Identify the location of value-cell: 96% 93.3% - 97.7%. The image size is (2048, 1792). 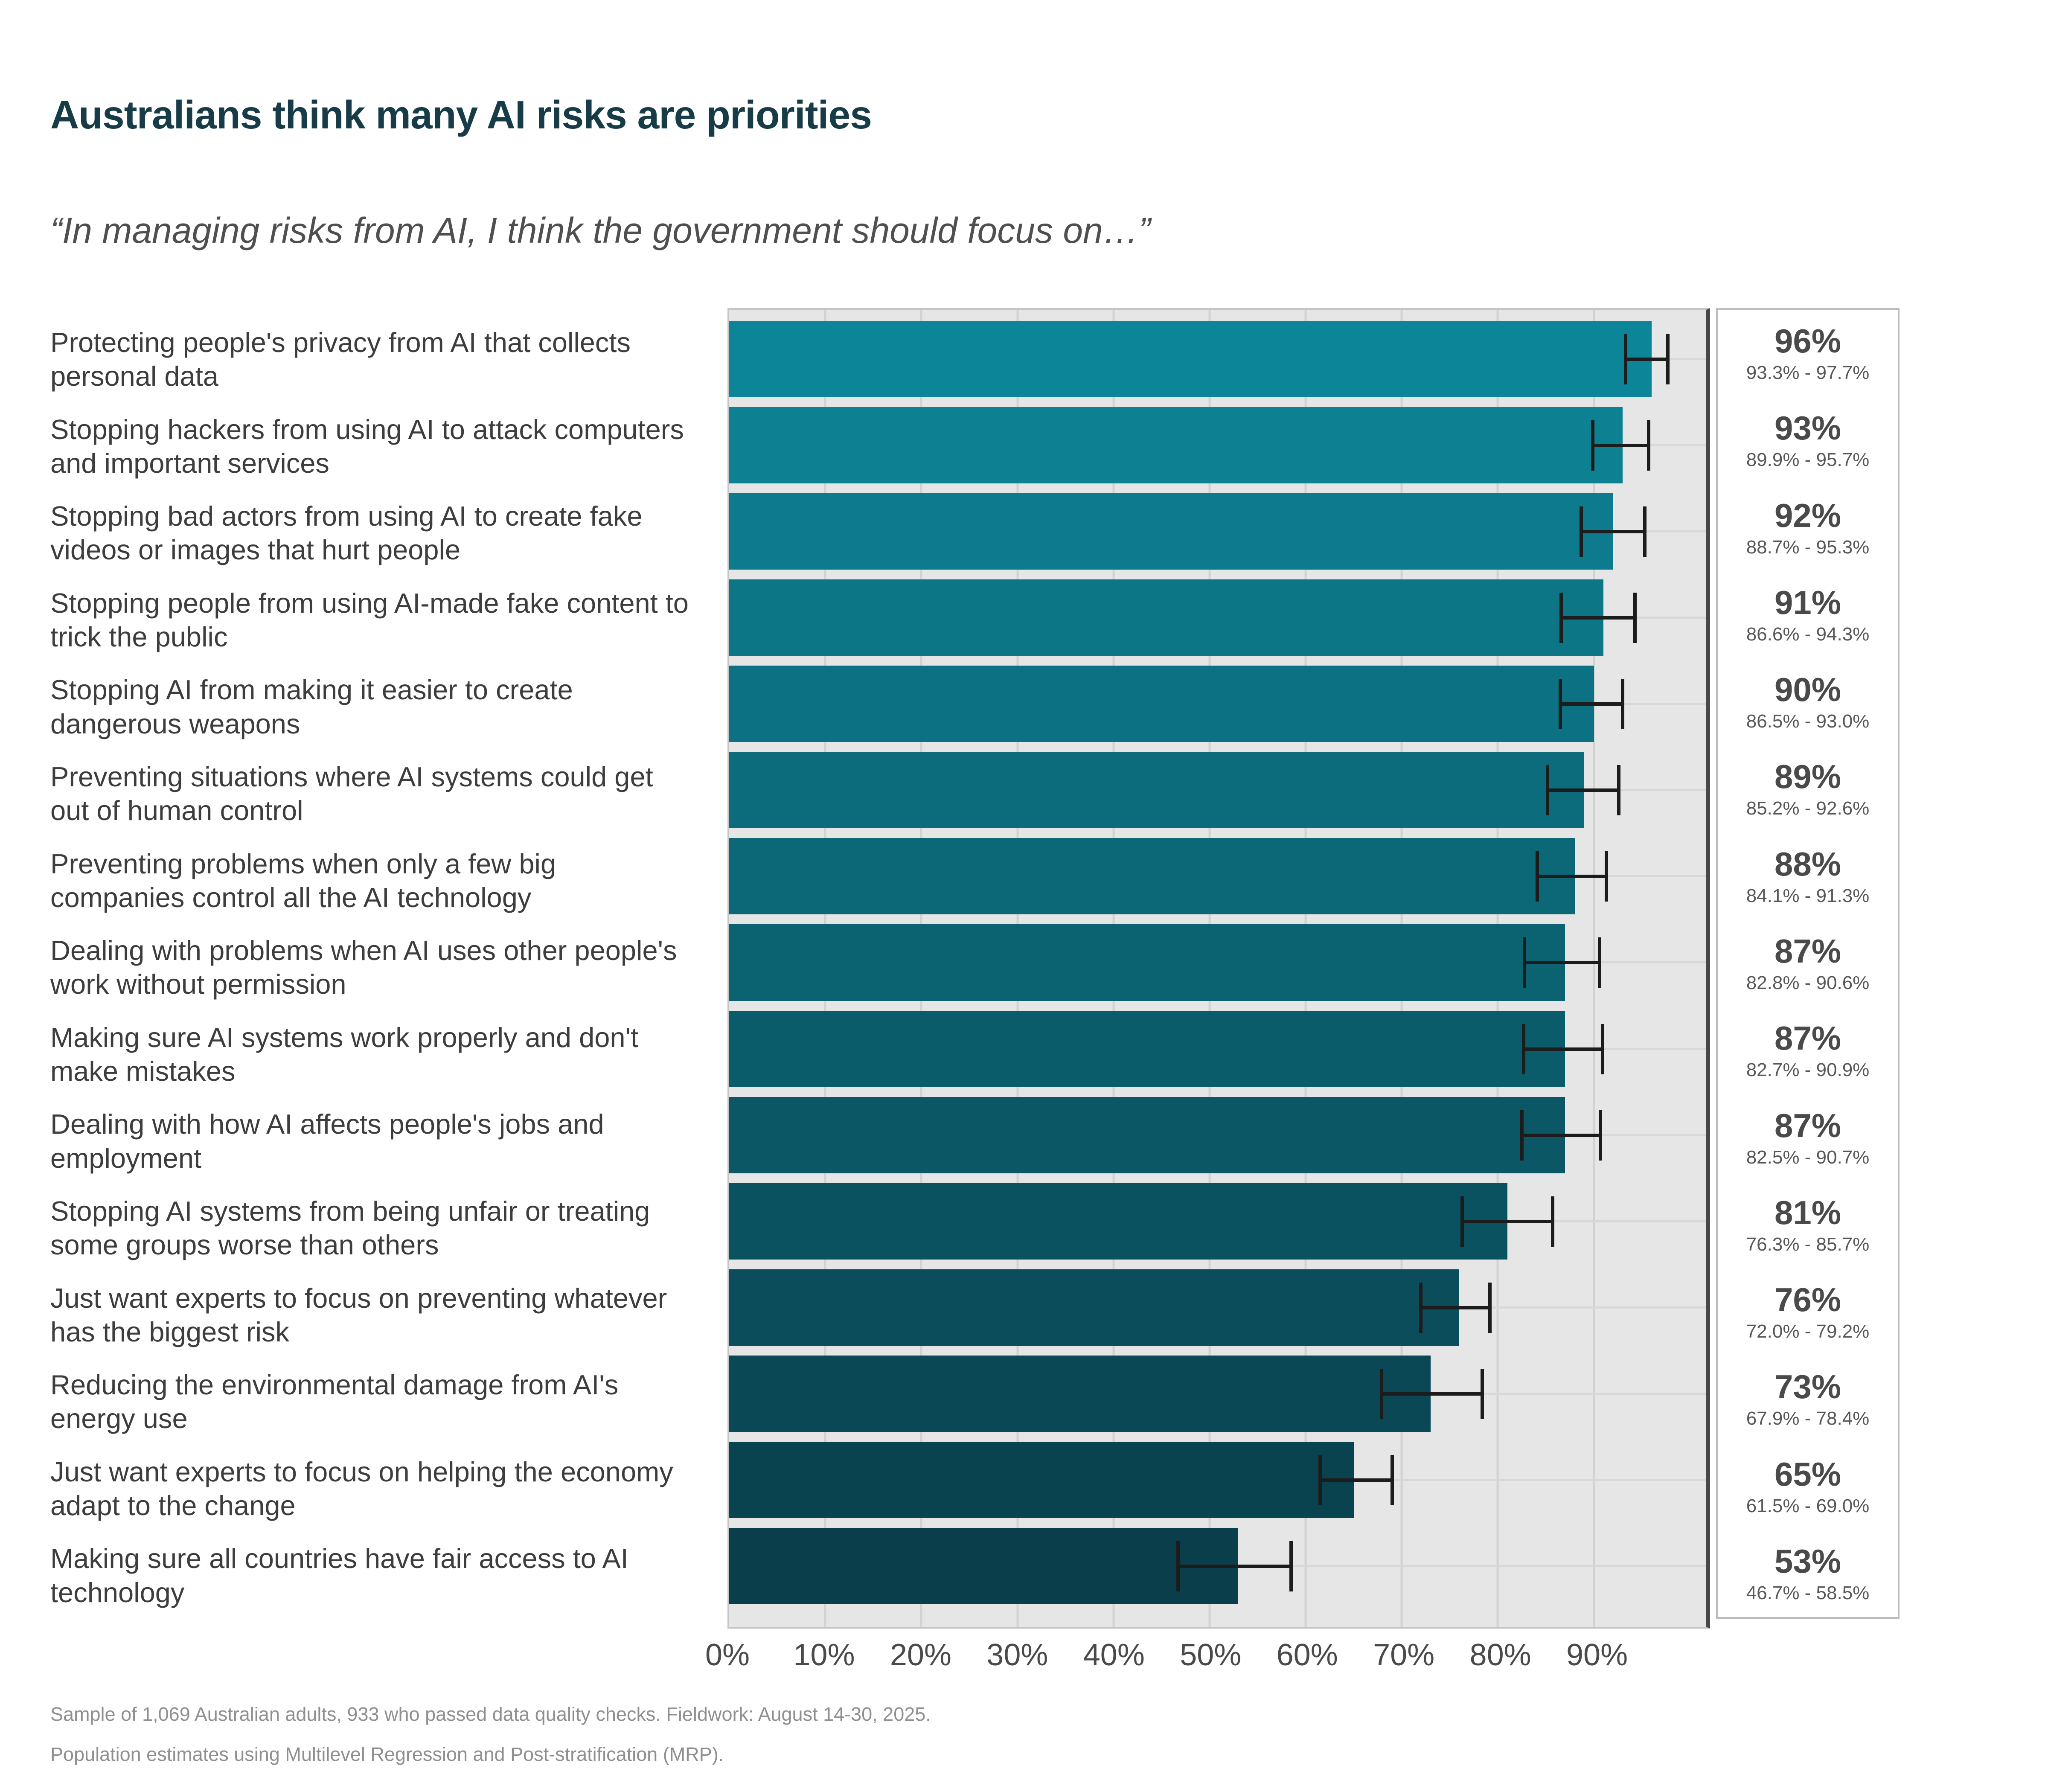
(1808, 353).